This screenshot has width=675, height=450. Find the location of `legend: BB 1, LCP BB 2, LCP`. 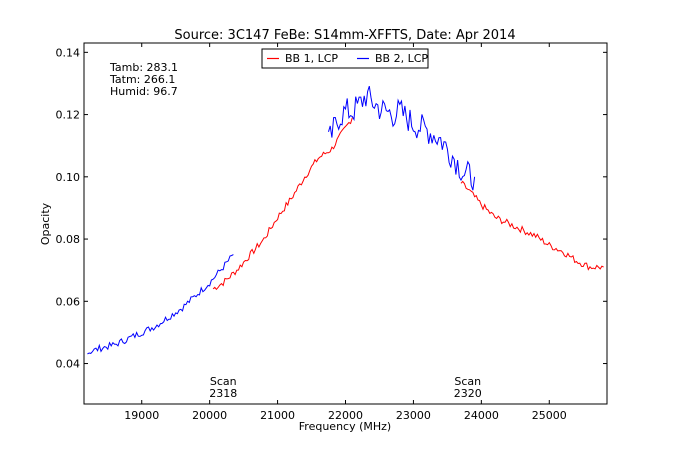

legend: BB 1, LCP BB 2, LCP is located at coordinates (345, 58).